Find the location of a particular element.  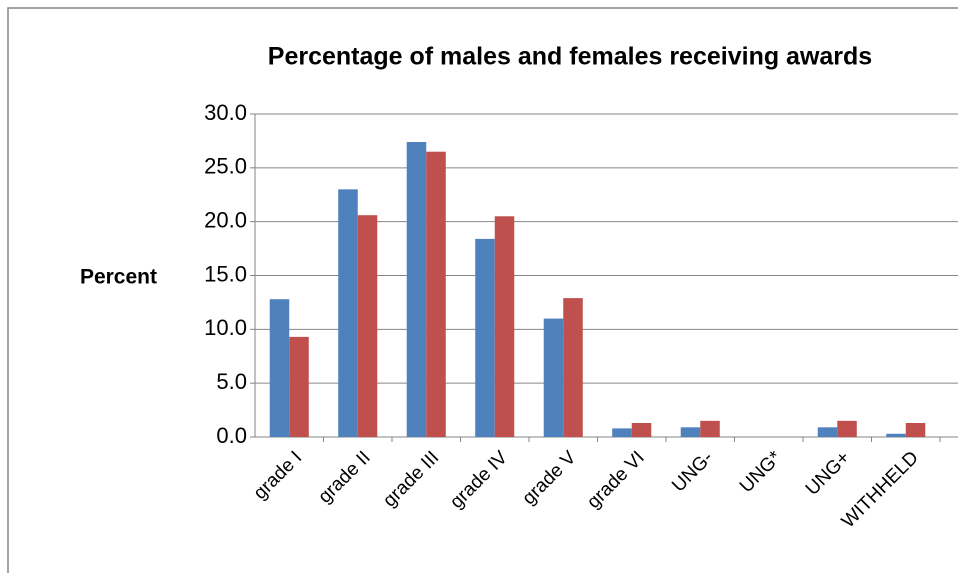

y-tick-label: 15.0 is located at coordinates (225, 273).